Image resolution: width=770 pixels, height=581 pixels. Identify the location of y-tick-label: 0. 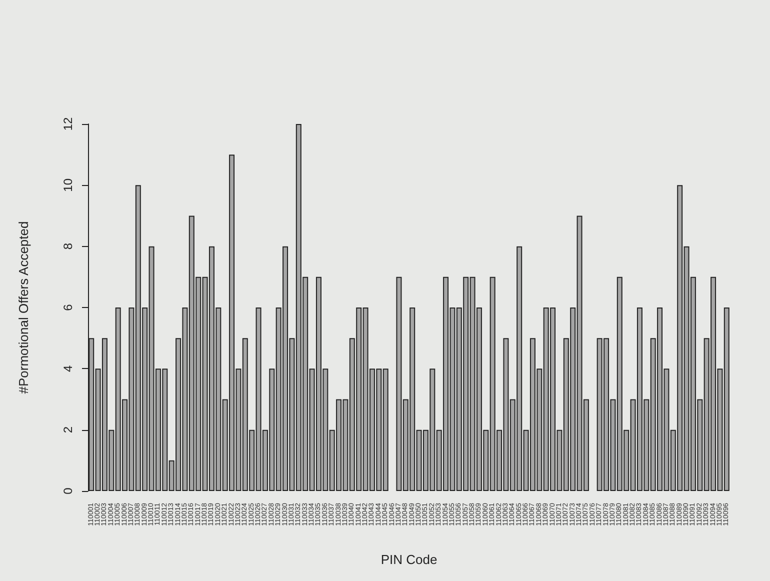
(68, 490).